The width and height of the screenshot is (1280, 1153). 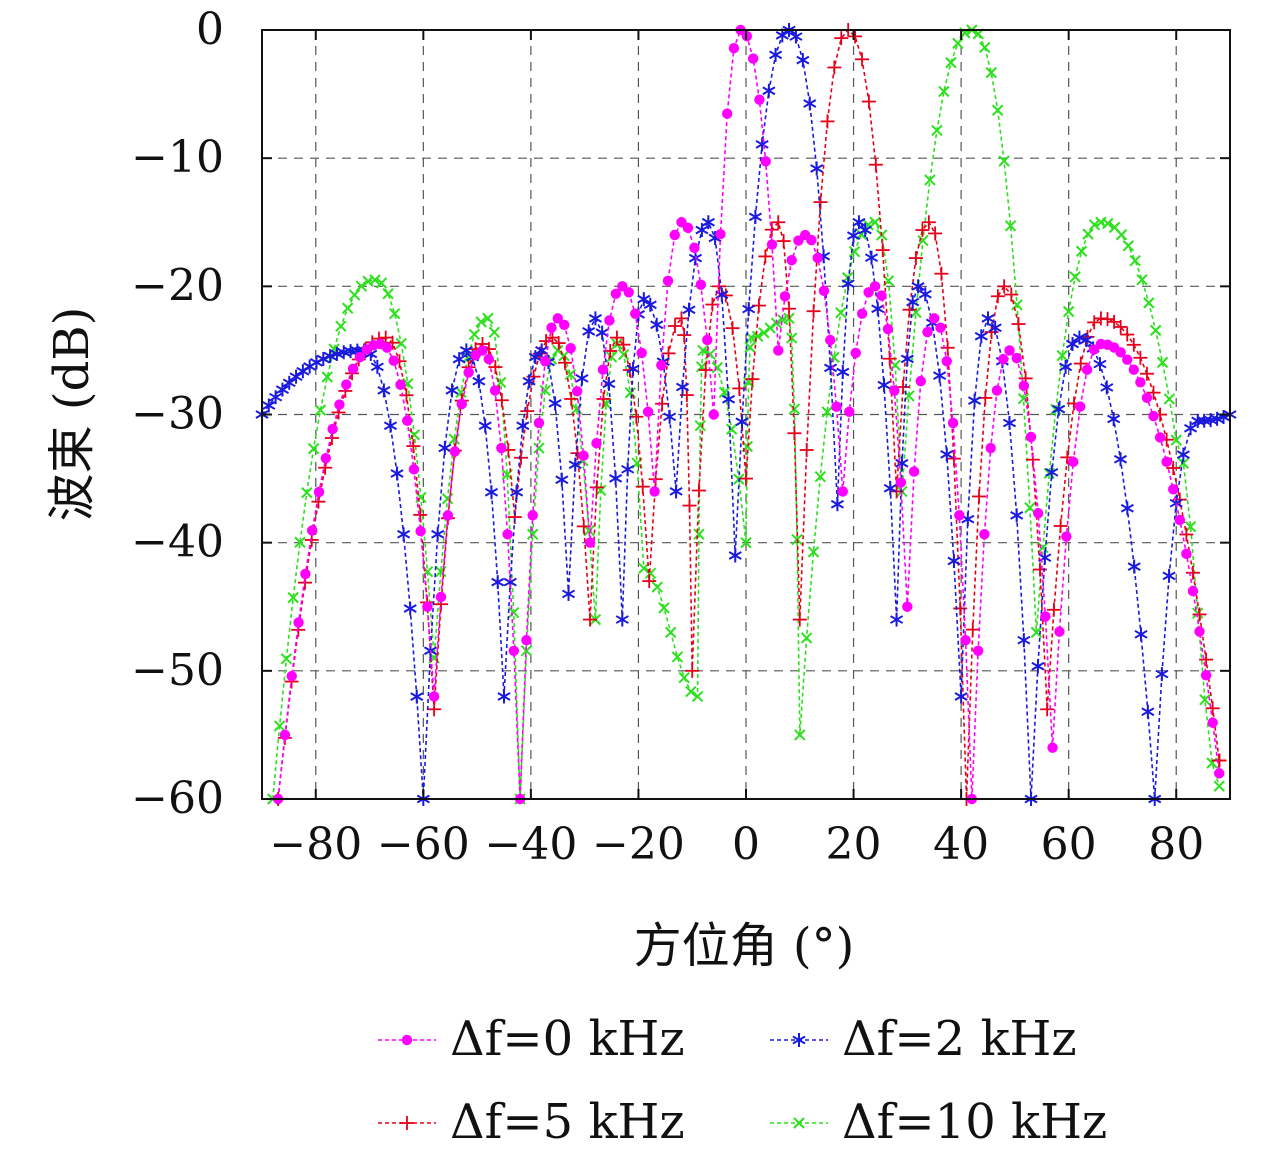 What do you see at coordinates (315, 844) in the screenshot?
I see `x-tick-label-0: −80` at bounding box center [315, 844].